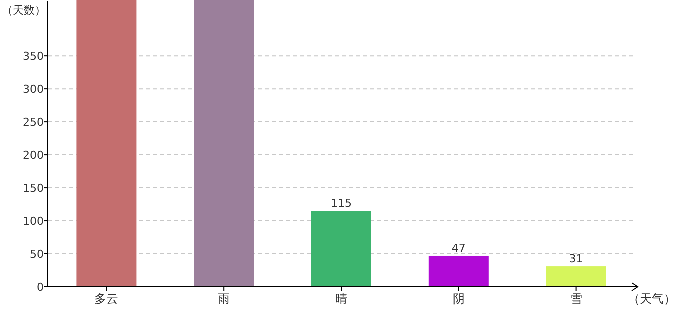 This screenshot has width=680, height=320. I want to click on x-tick-label: 多云, so click(106, 299).